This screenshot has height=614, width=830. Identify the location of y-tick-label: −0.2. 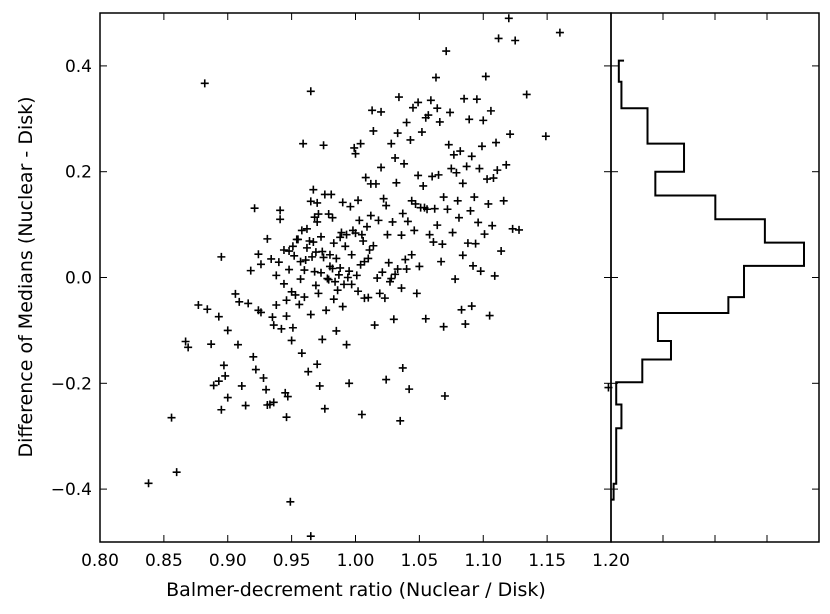
(71, 384).